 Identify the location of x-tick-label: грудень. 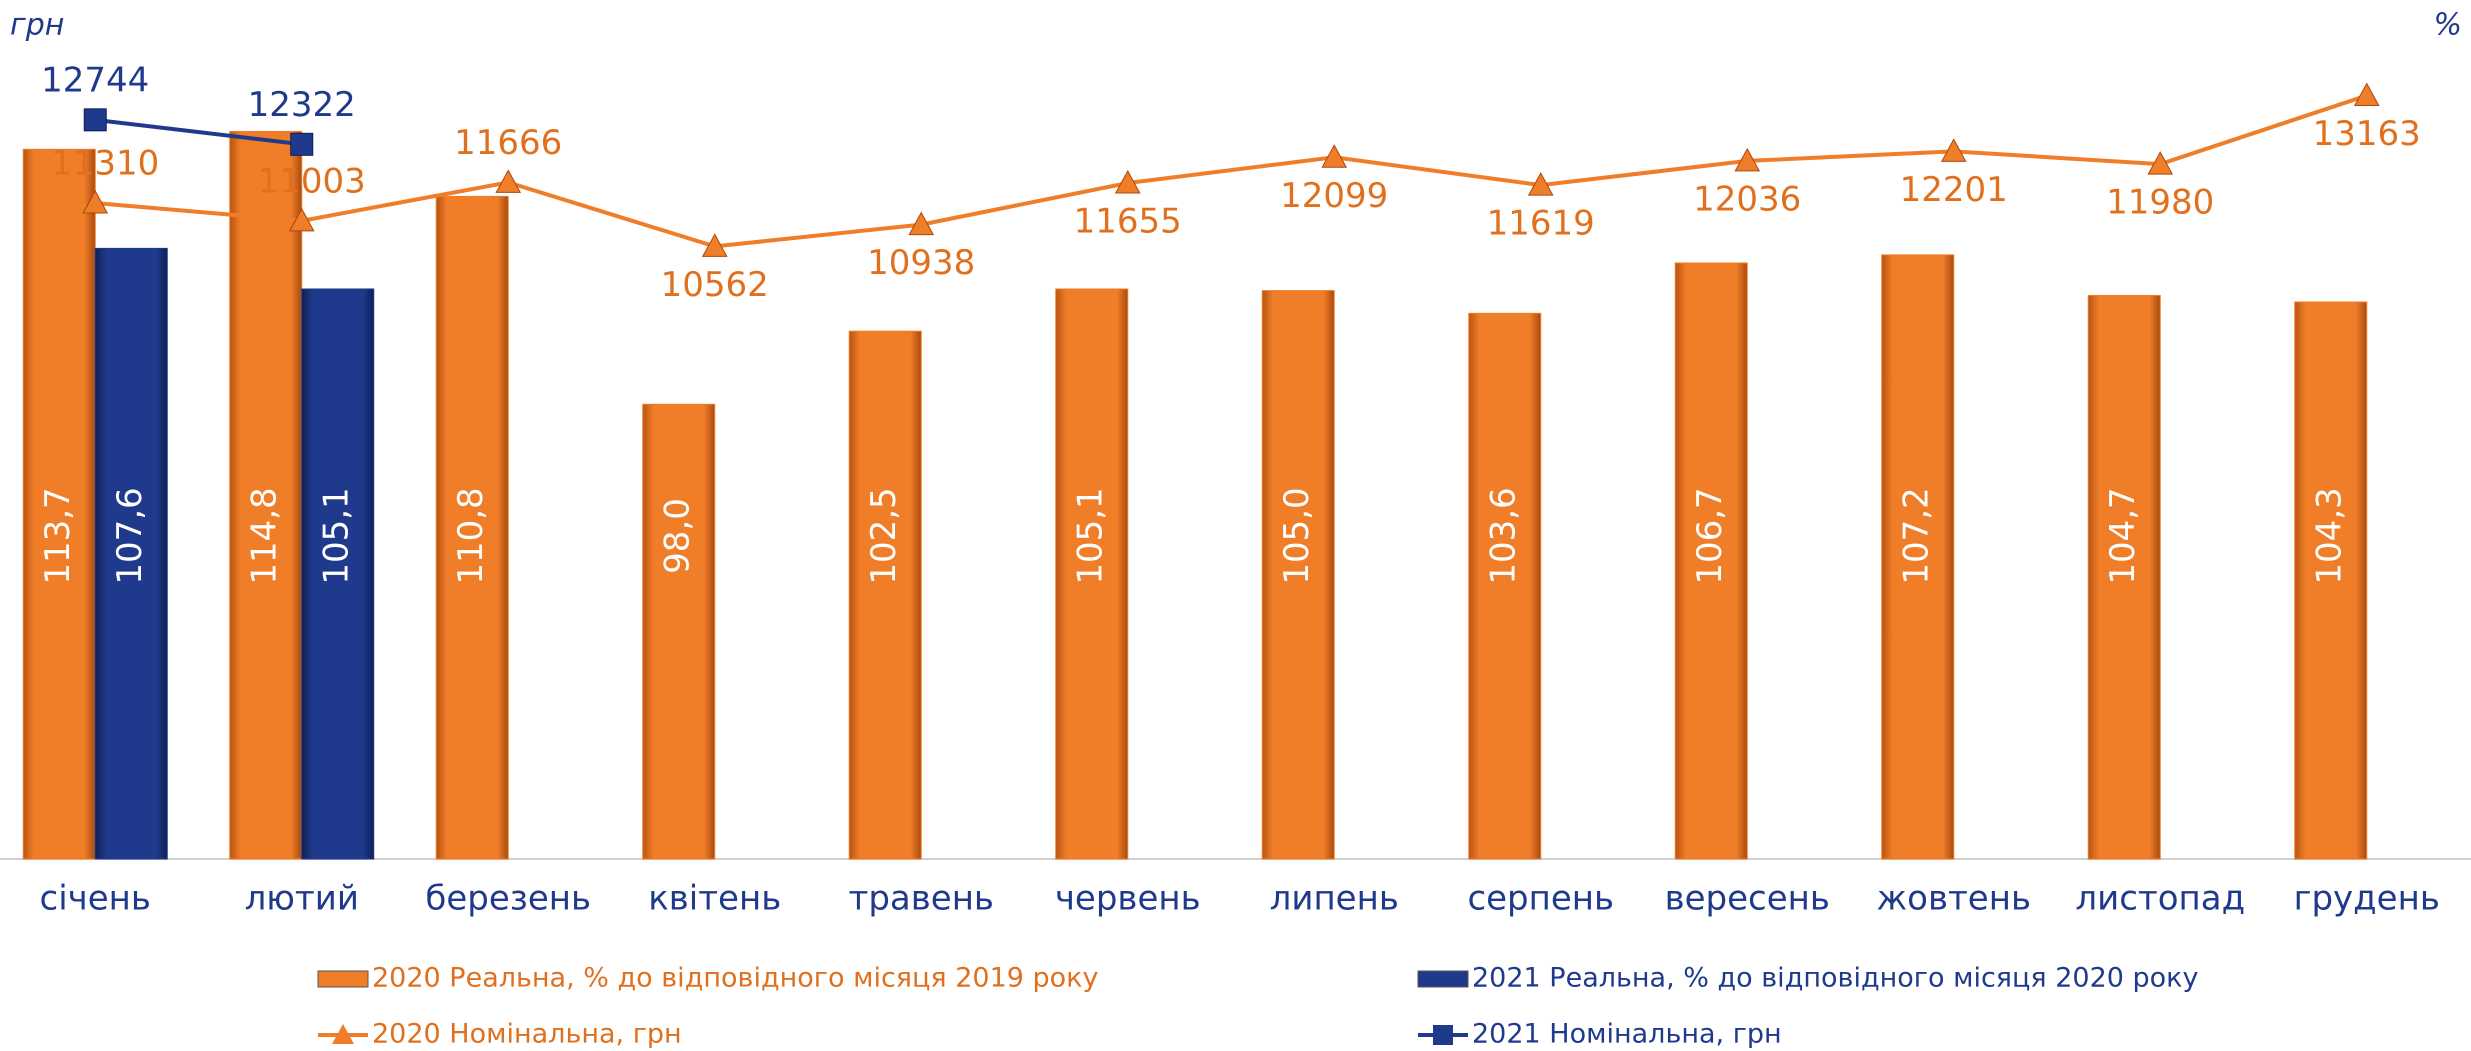
(2367, 899).